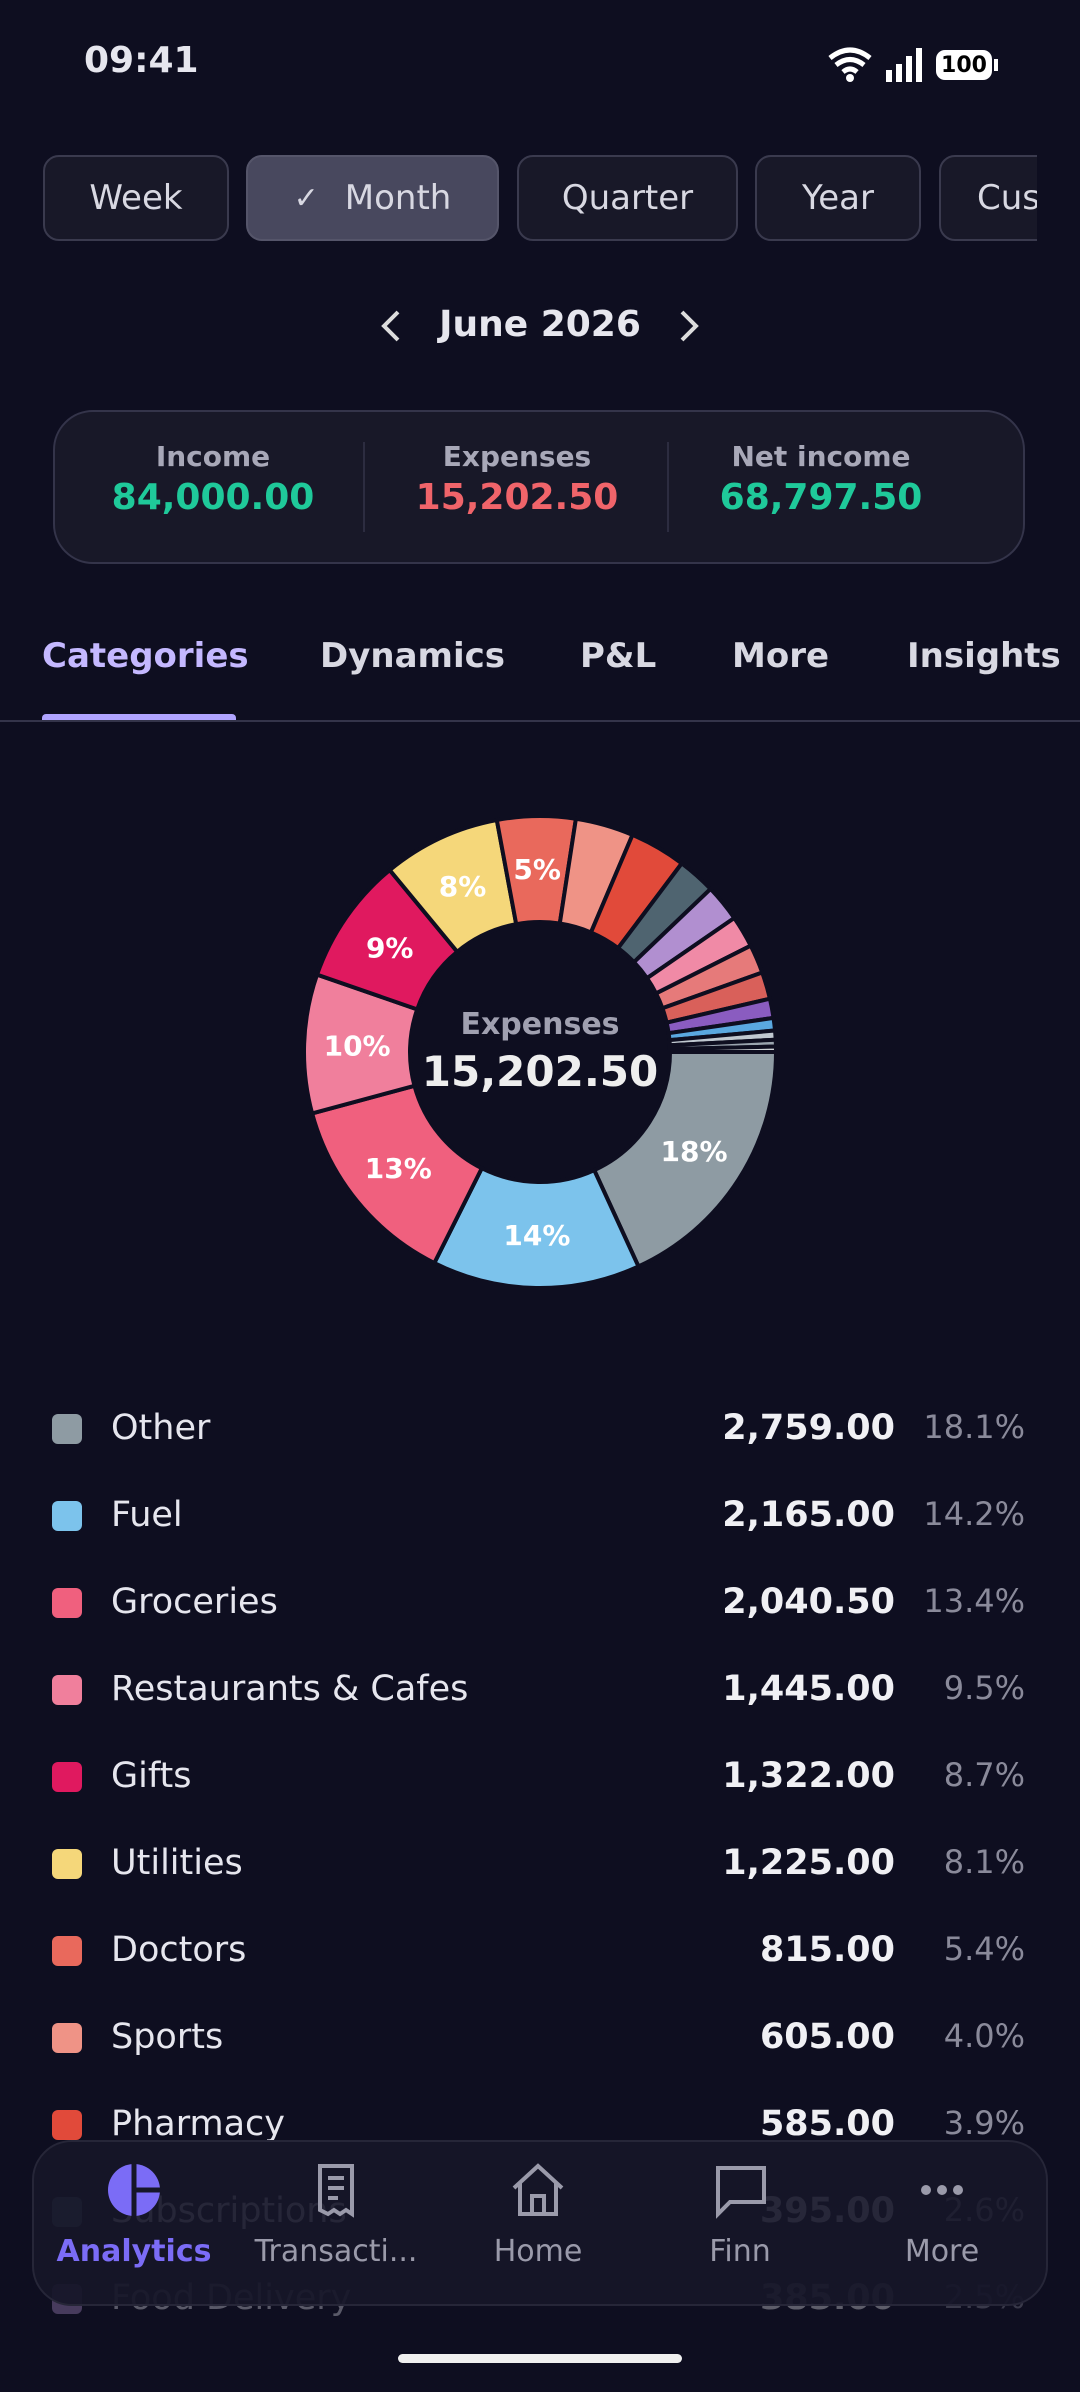 The height and width of the screenshot is (2392, 1080). What do you see at coordinates (540, 1865) in the screenshot?
I see `category-row: Utilities 1,225.00 8.1%` at bounding box center [540, 1865].